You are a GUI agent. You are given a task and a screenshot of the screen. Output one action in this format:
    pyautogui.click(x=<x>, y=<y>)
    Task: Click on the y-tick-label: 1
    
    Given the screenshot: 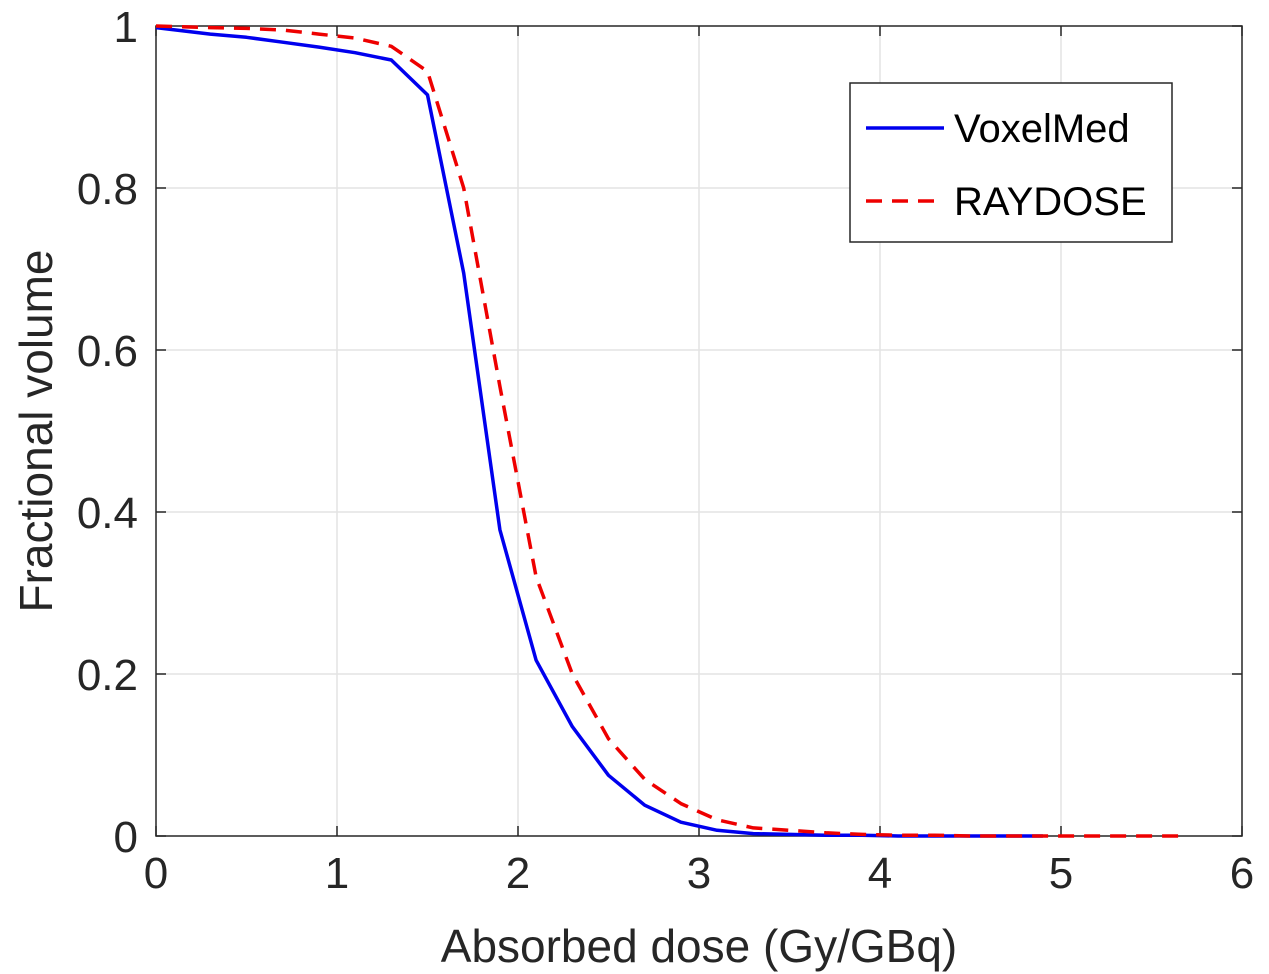 What is the action you would take?
    pyautogui.click(x=126, y=27)
    